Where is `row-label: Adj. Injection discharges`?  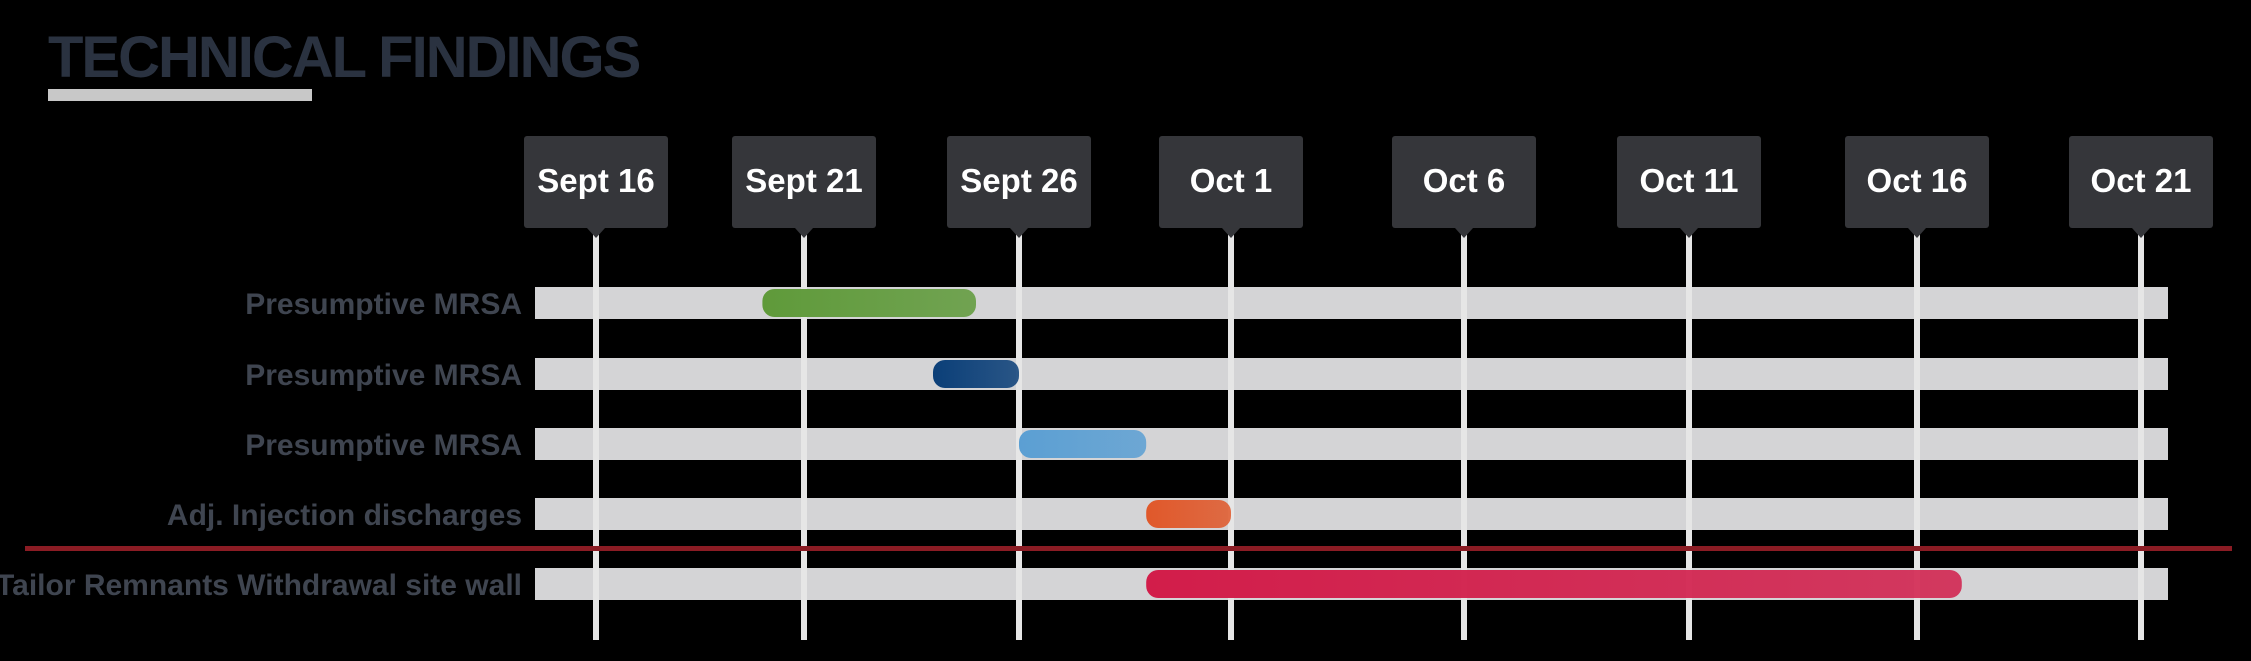 row-label: Adj. Injection discharges is located at coordinates (344, 515).